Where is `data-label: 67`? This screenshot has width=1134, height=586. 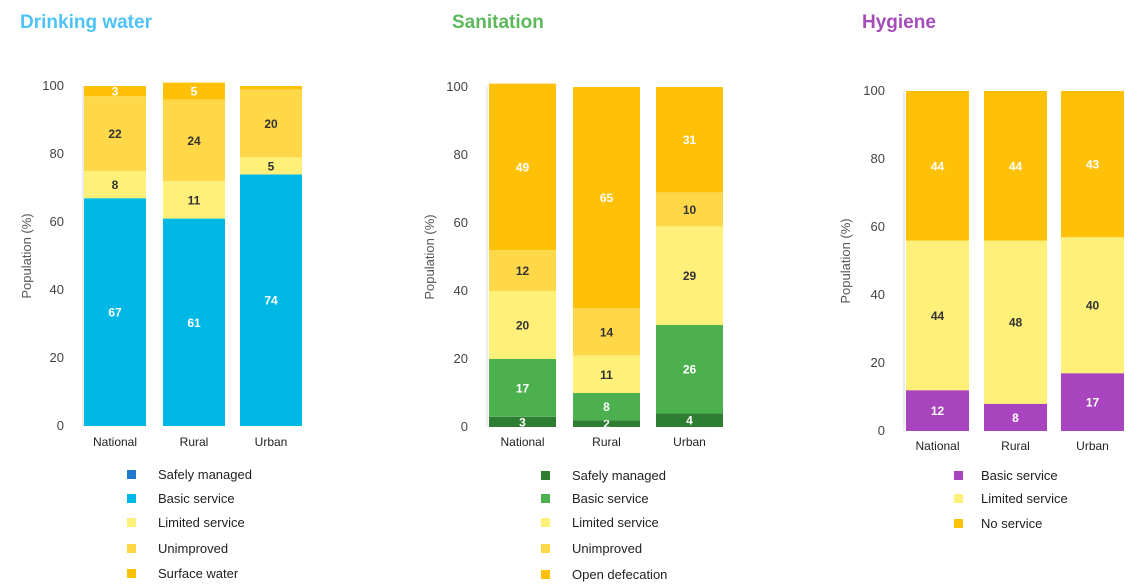 data-label: 67 is located at coordinates (115, 313).